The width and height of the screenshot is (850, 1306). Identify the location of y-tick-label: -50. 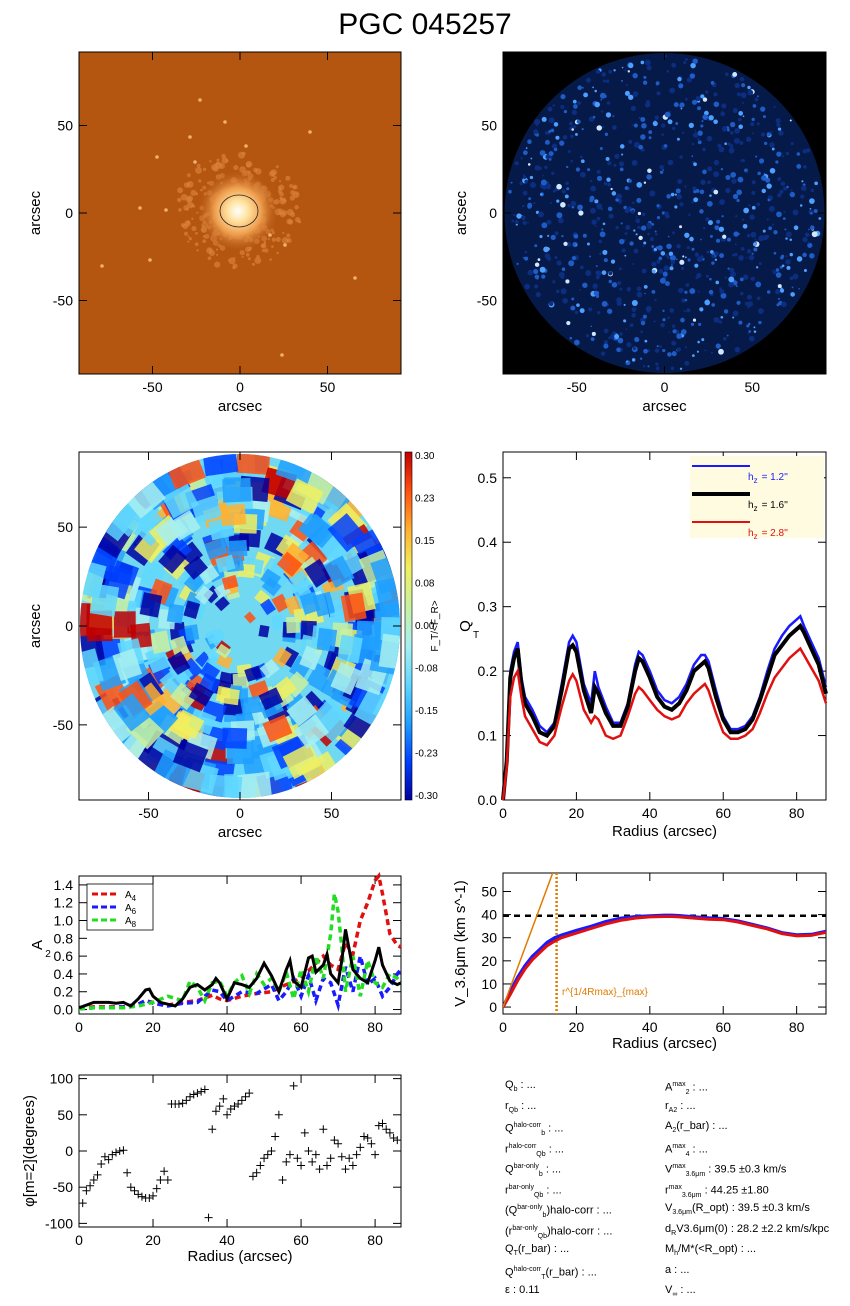
(63, 301).